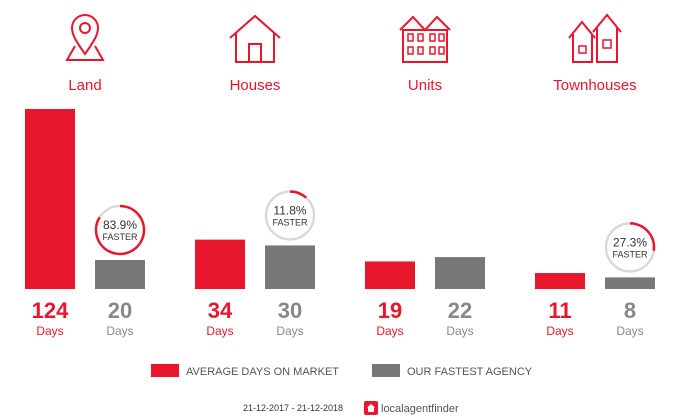 This screenshot has height=420, width=700. I want to click on legend-swatch-average, so click(165, 370).